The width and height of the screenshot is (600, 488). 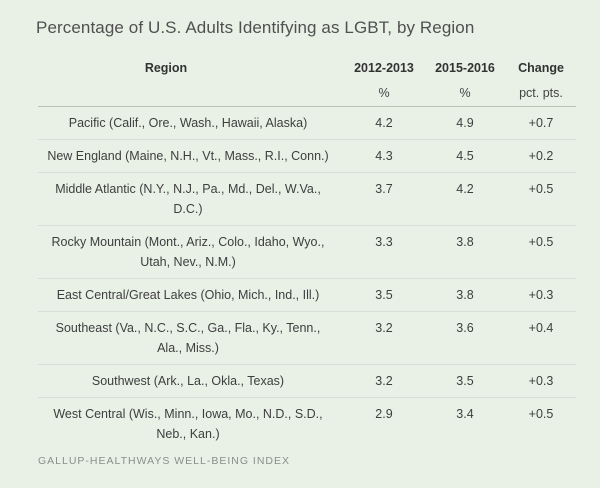 I want to click on change-cell: +0.2, so click(x=541, y=156).